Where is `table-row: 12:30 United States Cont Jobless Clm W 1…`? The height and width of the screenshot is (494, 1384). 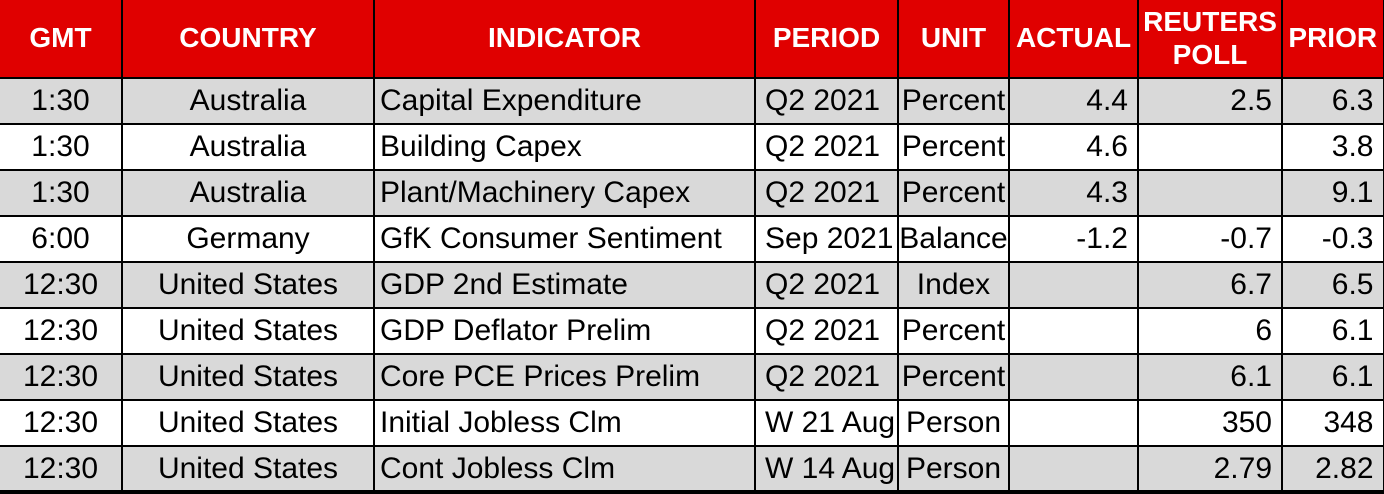
table-row: 12:30 United States Cont Jobless Clm W 1… is located at coordinates (692, 469).